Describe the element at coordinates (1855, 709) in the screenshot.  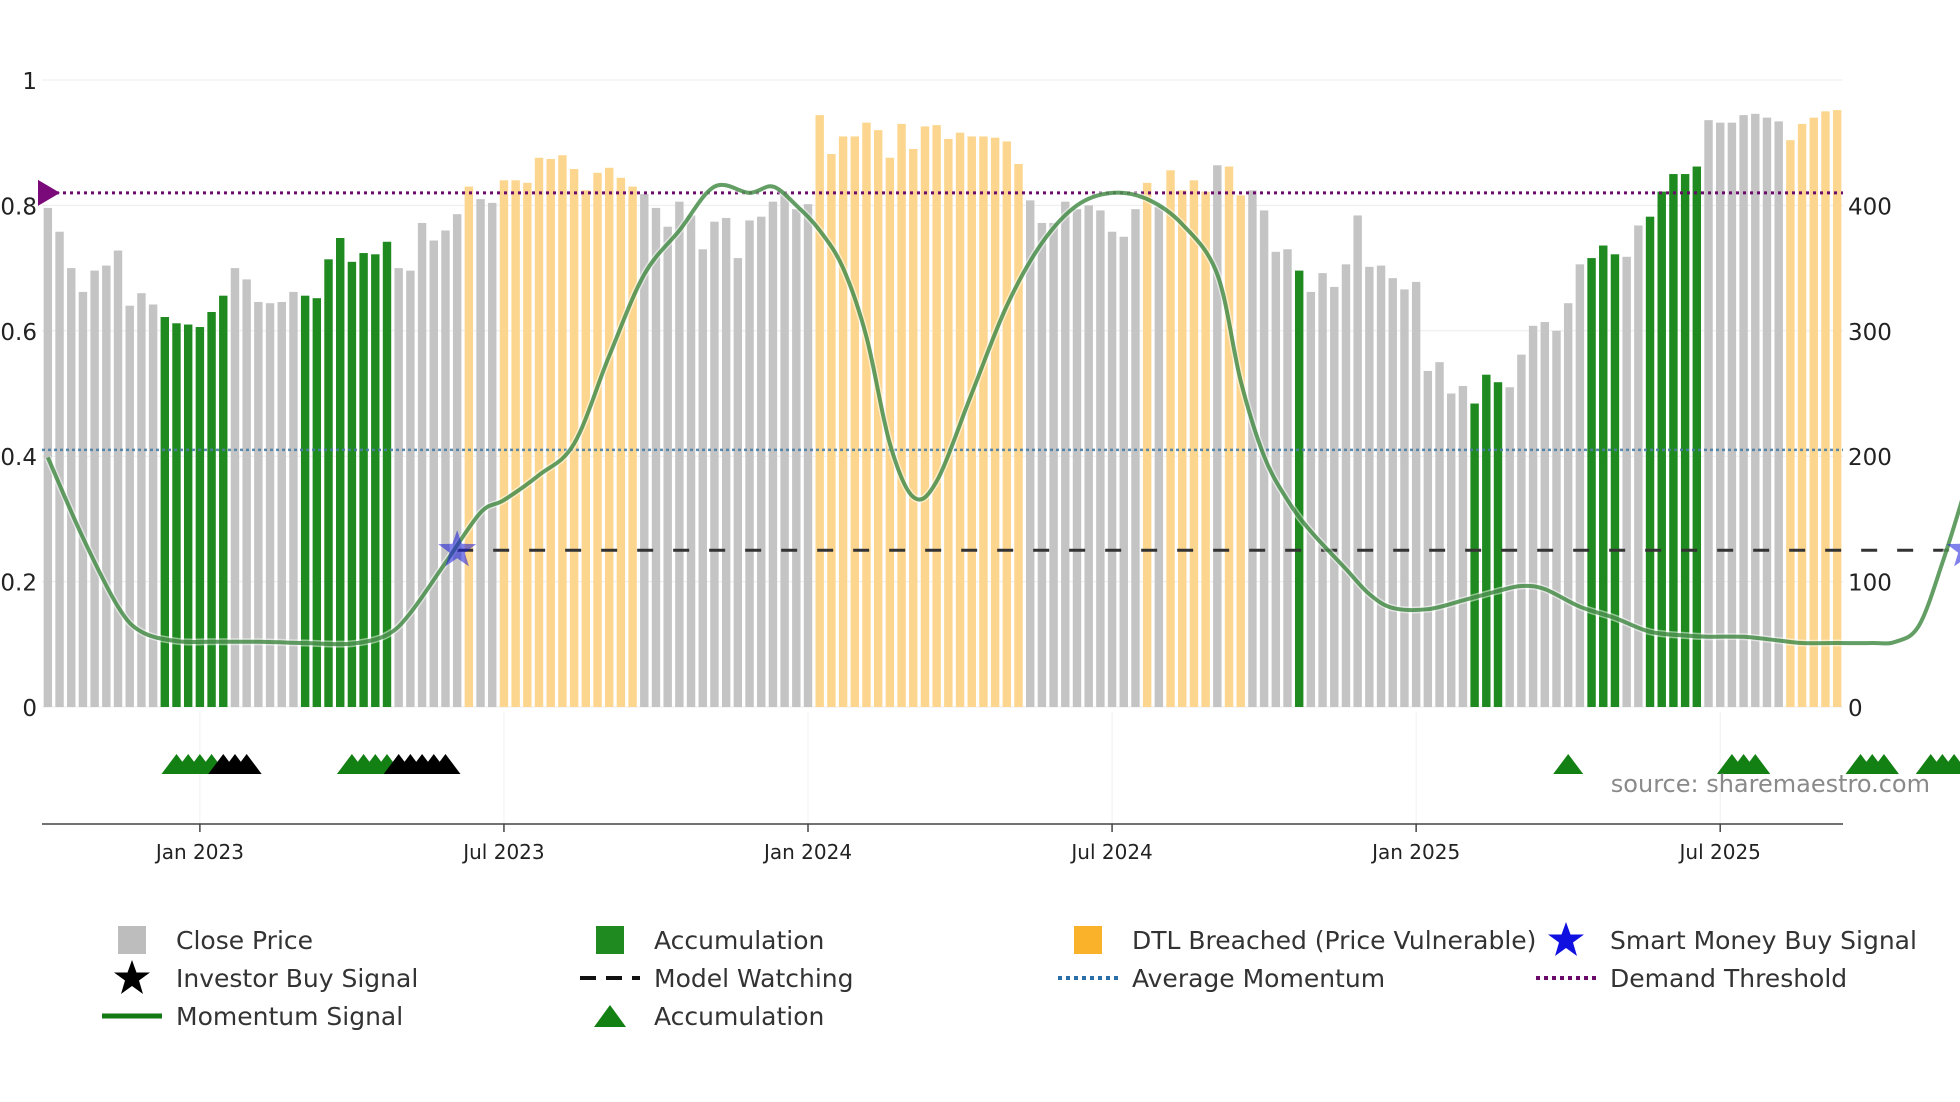
I see `right-tick-label: 0` at that location.